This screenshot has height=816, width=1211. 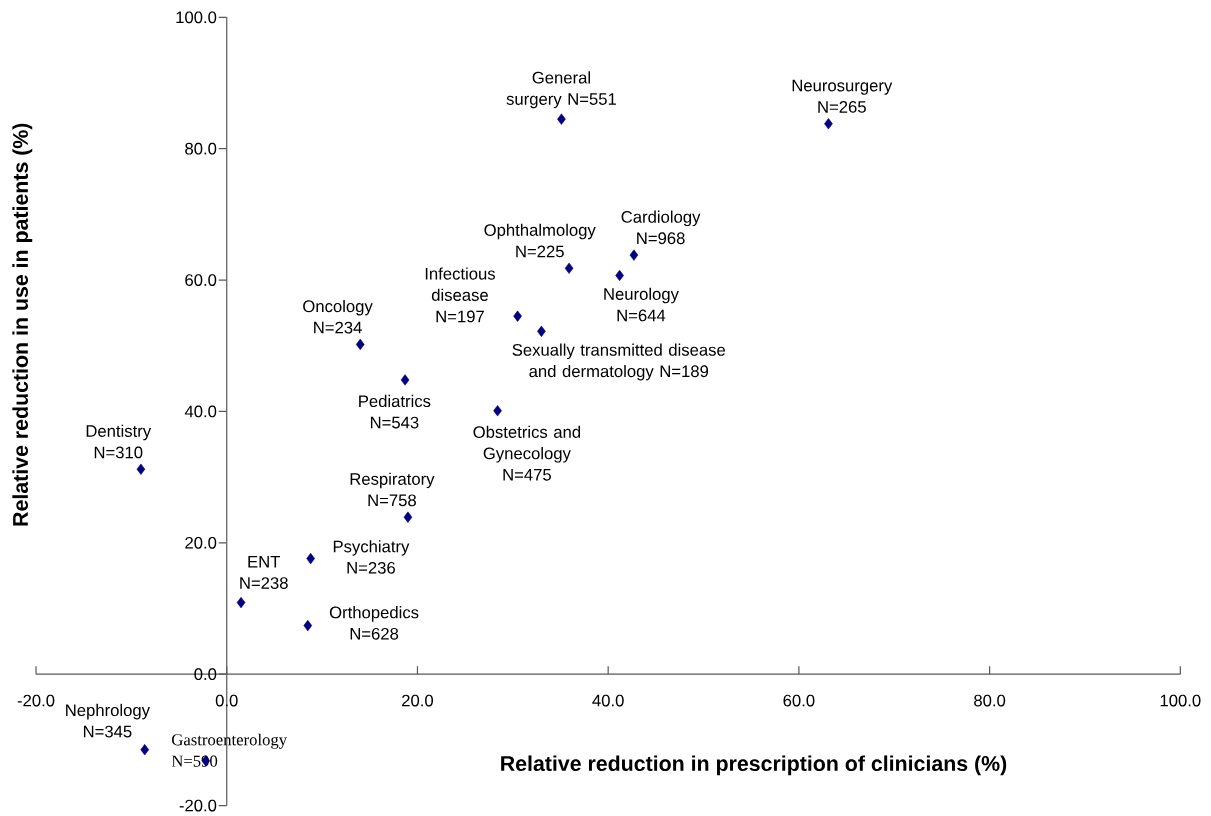 What do you see at coordinates (338, 316) in the screenshot?
I see `annotation: Oncology N=234` at bounding box center [338, 316].